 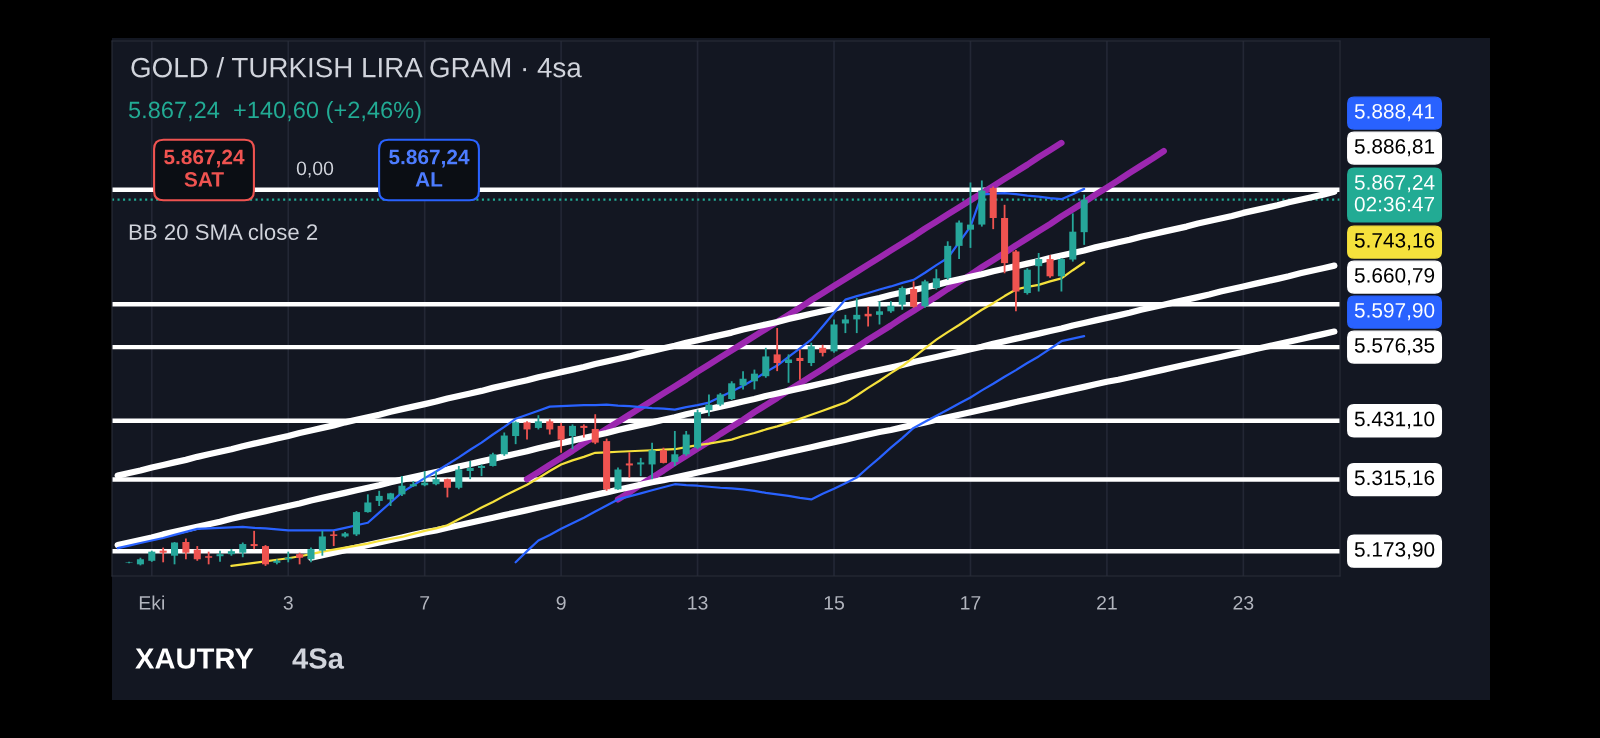 What do you see at coordinates (971, 603) in the screenshot?
I see `x-tick-label: 17` at bounding box center [971, 603].